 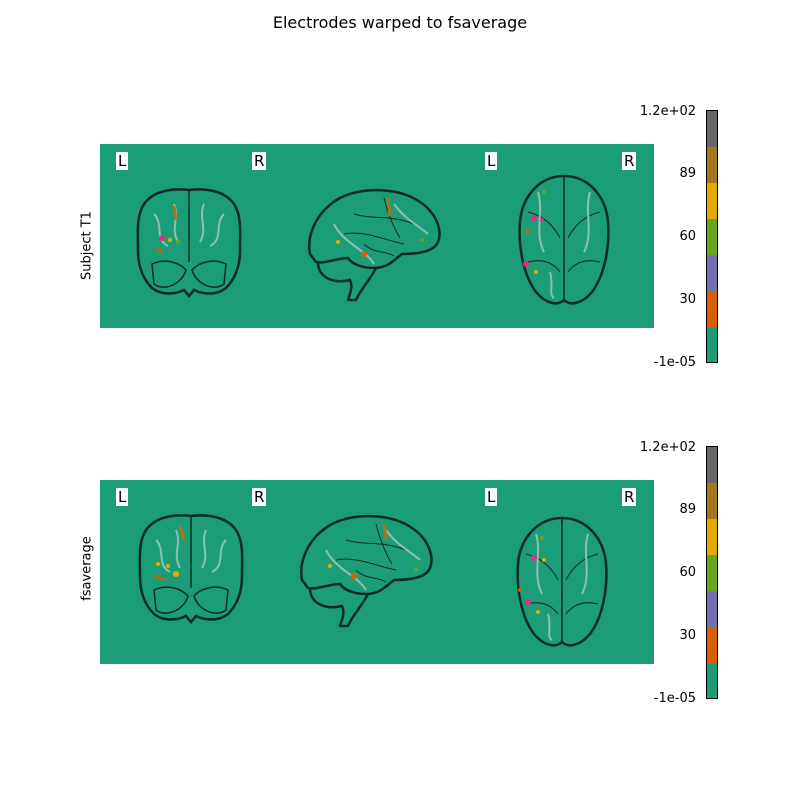 What do you see at coordinates (87, 245) in the screenshot?
I see `panel-1-ylabel: Subject T1` at bounding box center [87, 245].